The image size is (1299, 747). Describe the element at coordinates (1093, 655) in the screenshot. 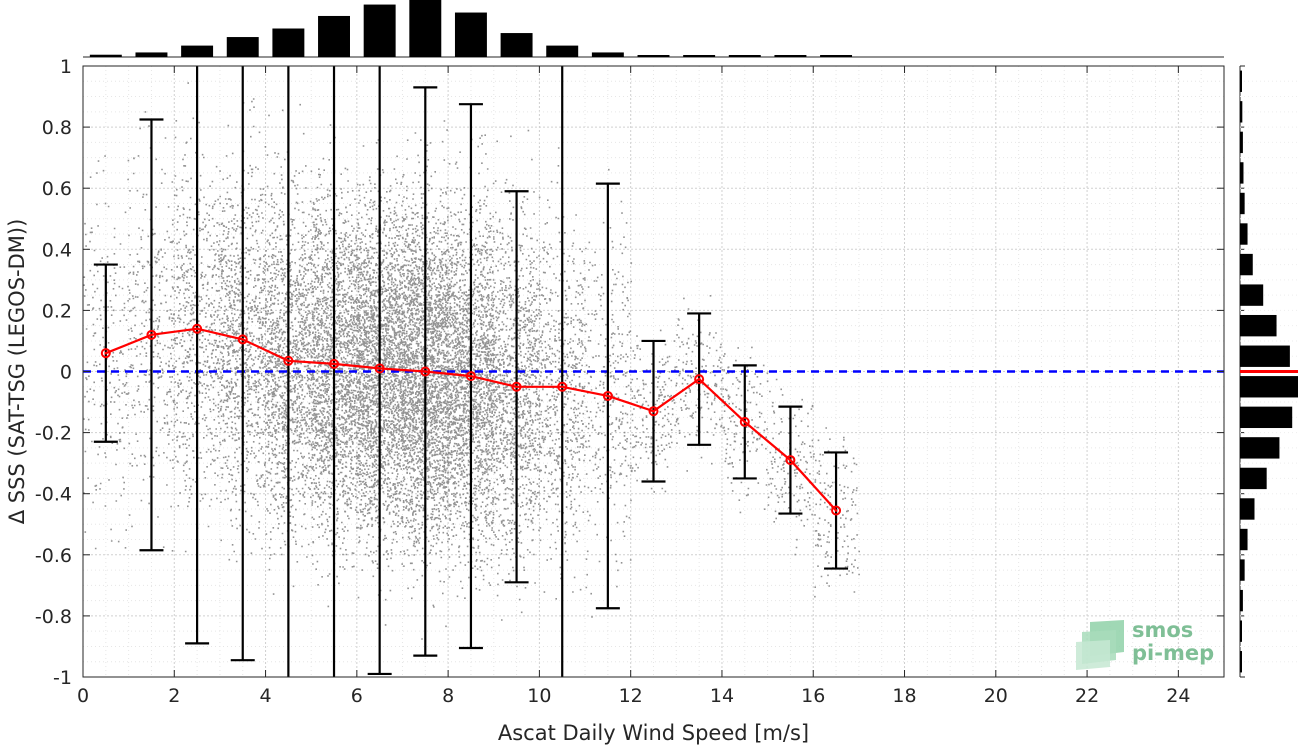

I see `logo-mark-front` at that location.